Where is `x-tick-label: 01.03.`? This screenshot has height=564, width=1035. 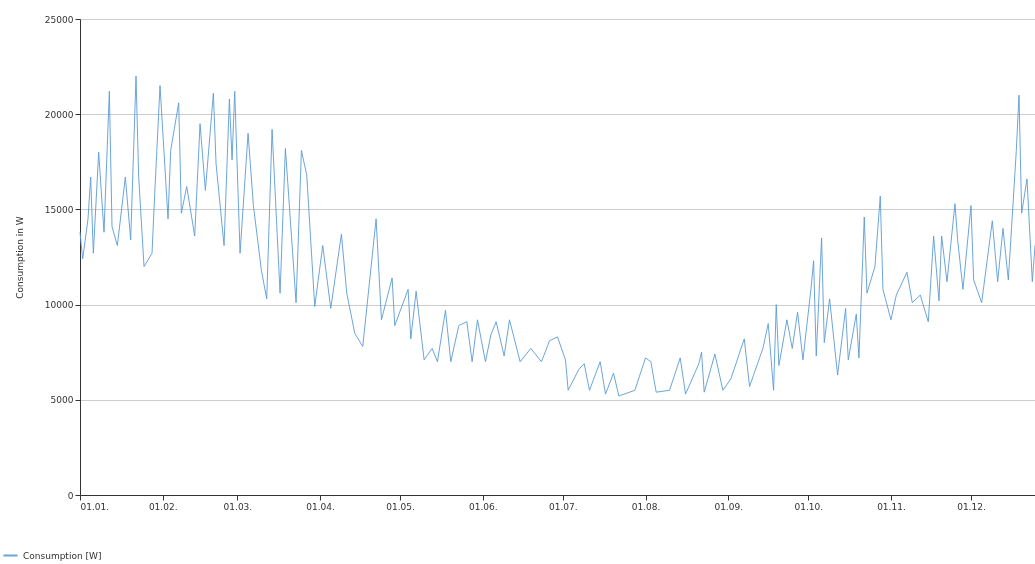 x-tick-label: 01.03. is located at coordinates (238, 506).